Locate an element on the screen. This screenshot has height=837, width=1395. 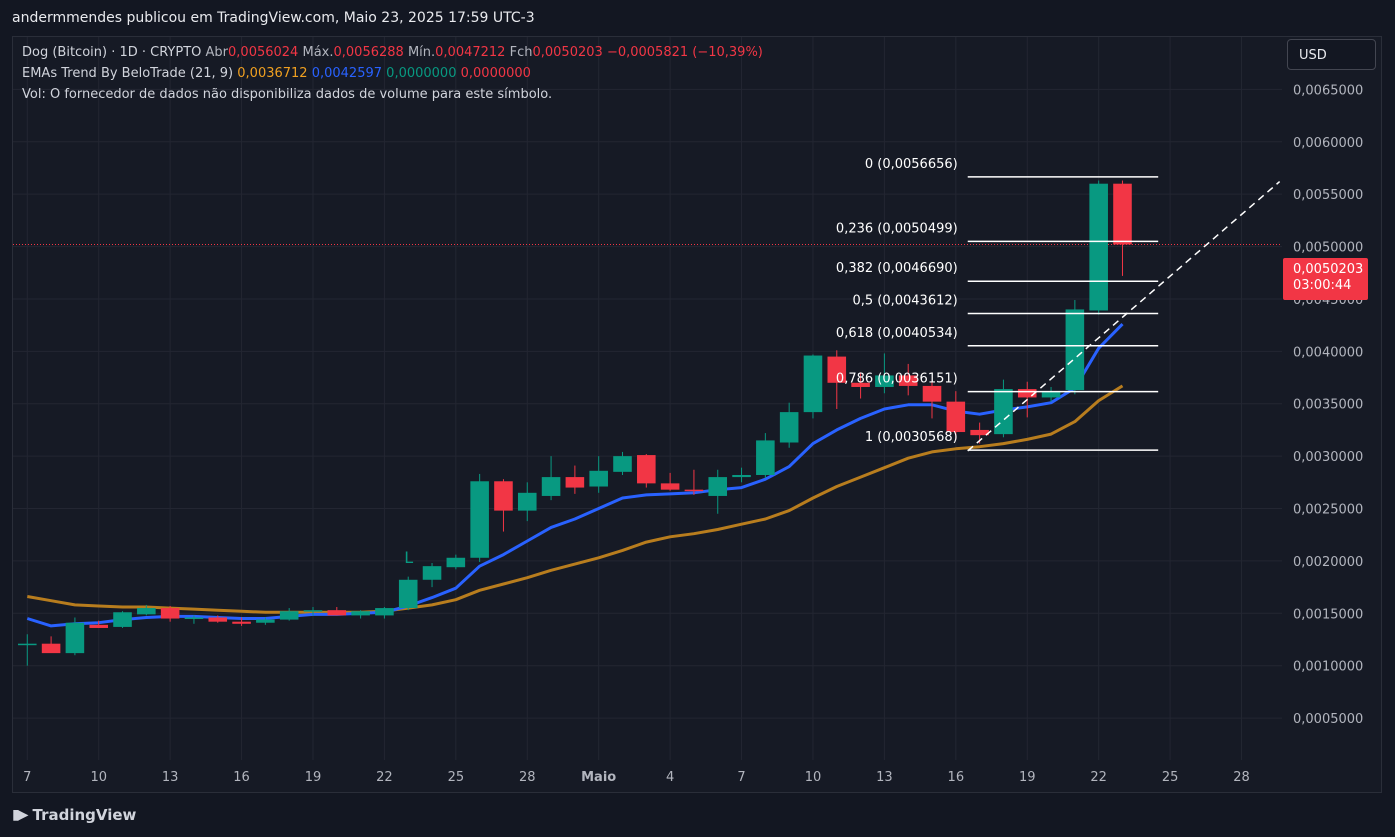
fib-level-label: 0,382 (0,0046690) is located at coordinates (897, 268).